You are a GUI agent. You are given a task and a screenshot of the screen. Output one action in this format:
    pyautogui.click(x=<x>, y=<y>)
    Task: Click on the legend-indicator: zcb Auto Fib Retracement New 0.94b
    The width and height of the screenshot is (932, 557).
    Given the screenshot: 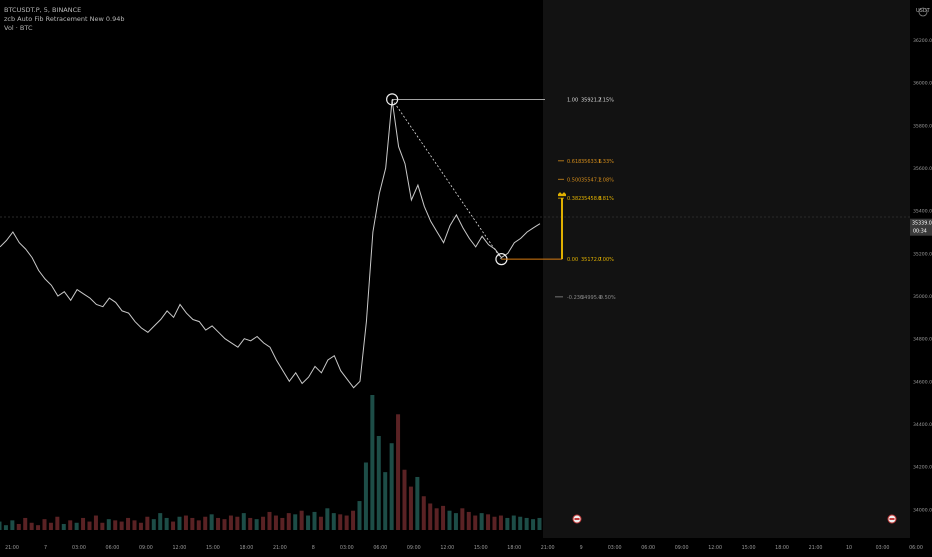 What is the action you would take?
    pyautogui.click(x=64, y=19)
    